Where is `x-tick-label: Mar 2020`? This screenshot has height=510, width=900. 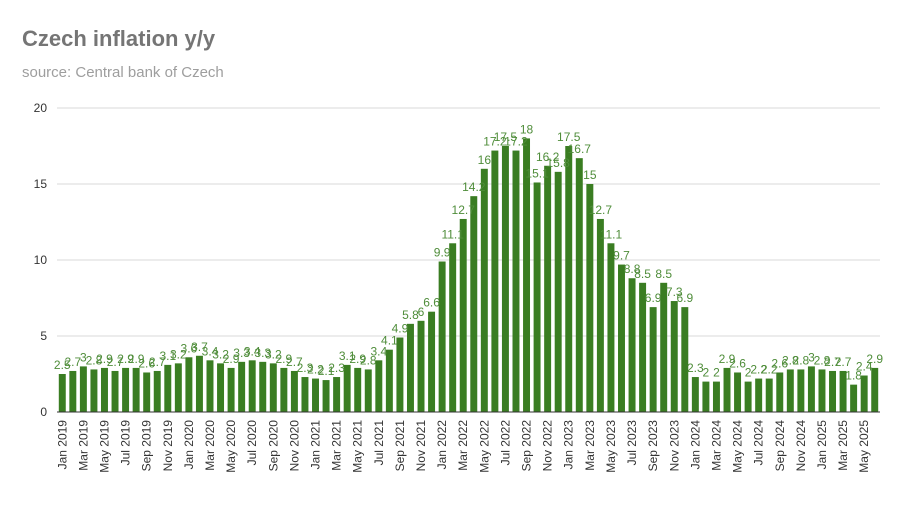
x-tick-label: Mar 2020 is located at coordinates (210, 445).